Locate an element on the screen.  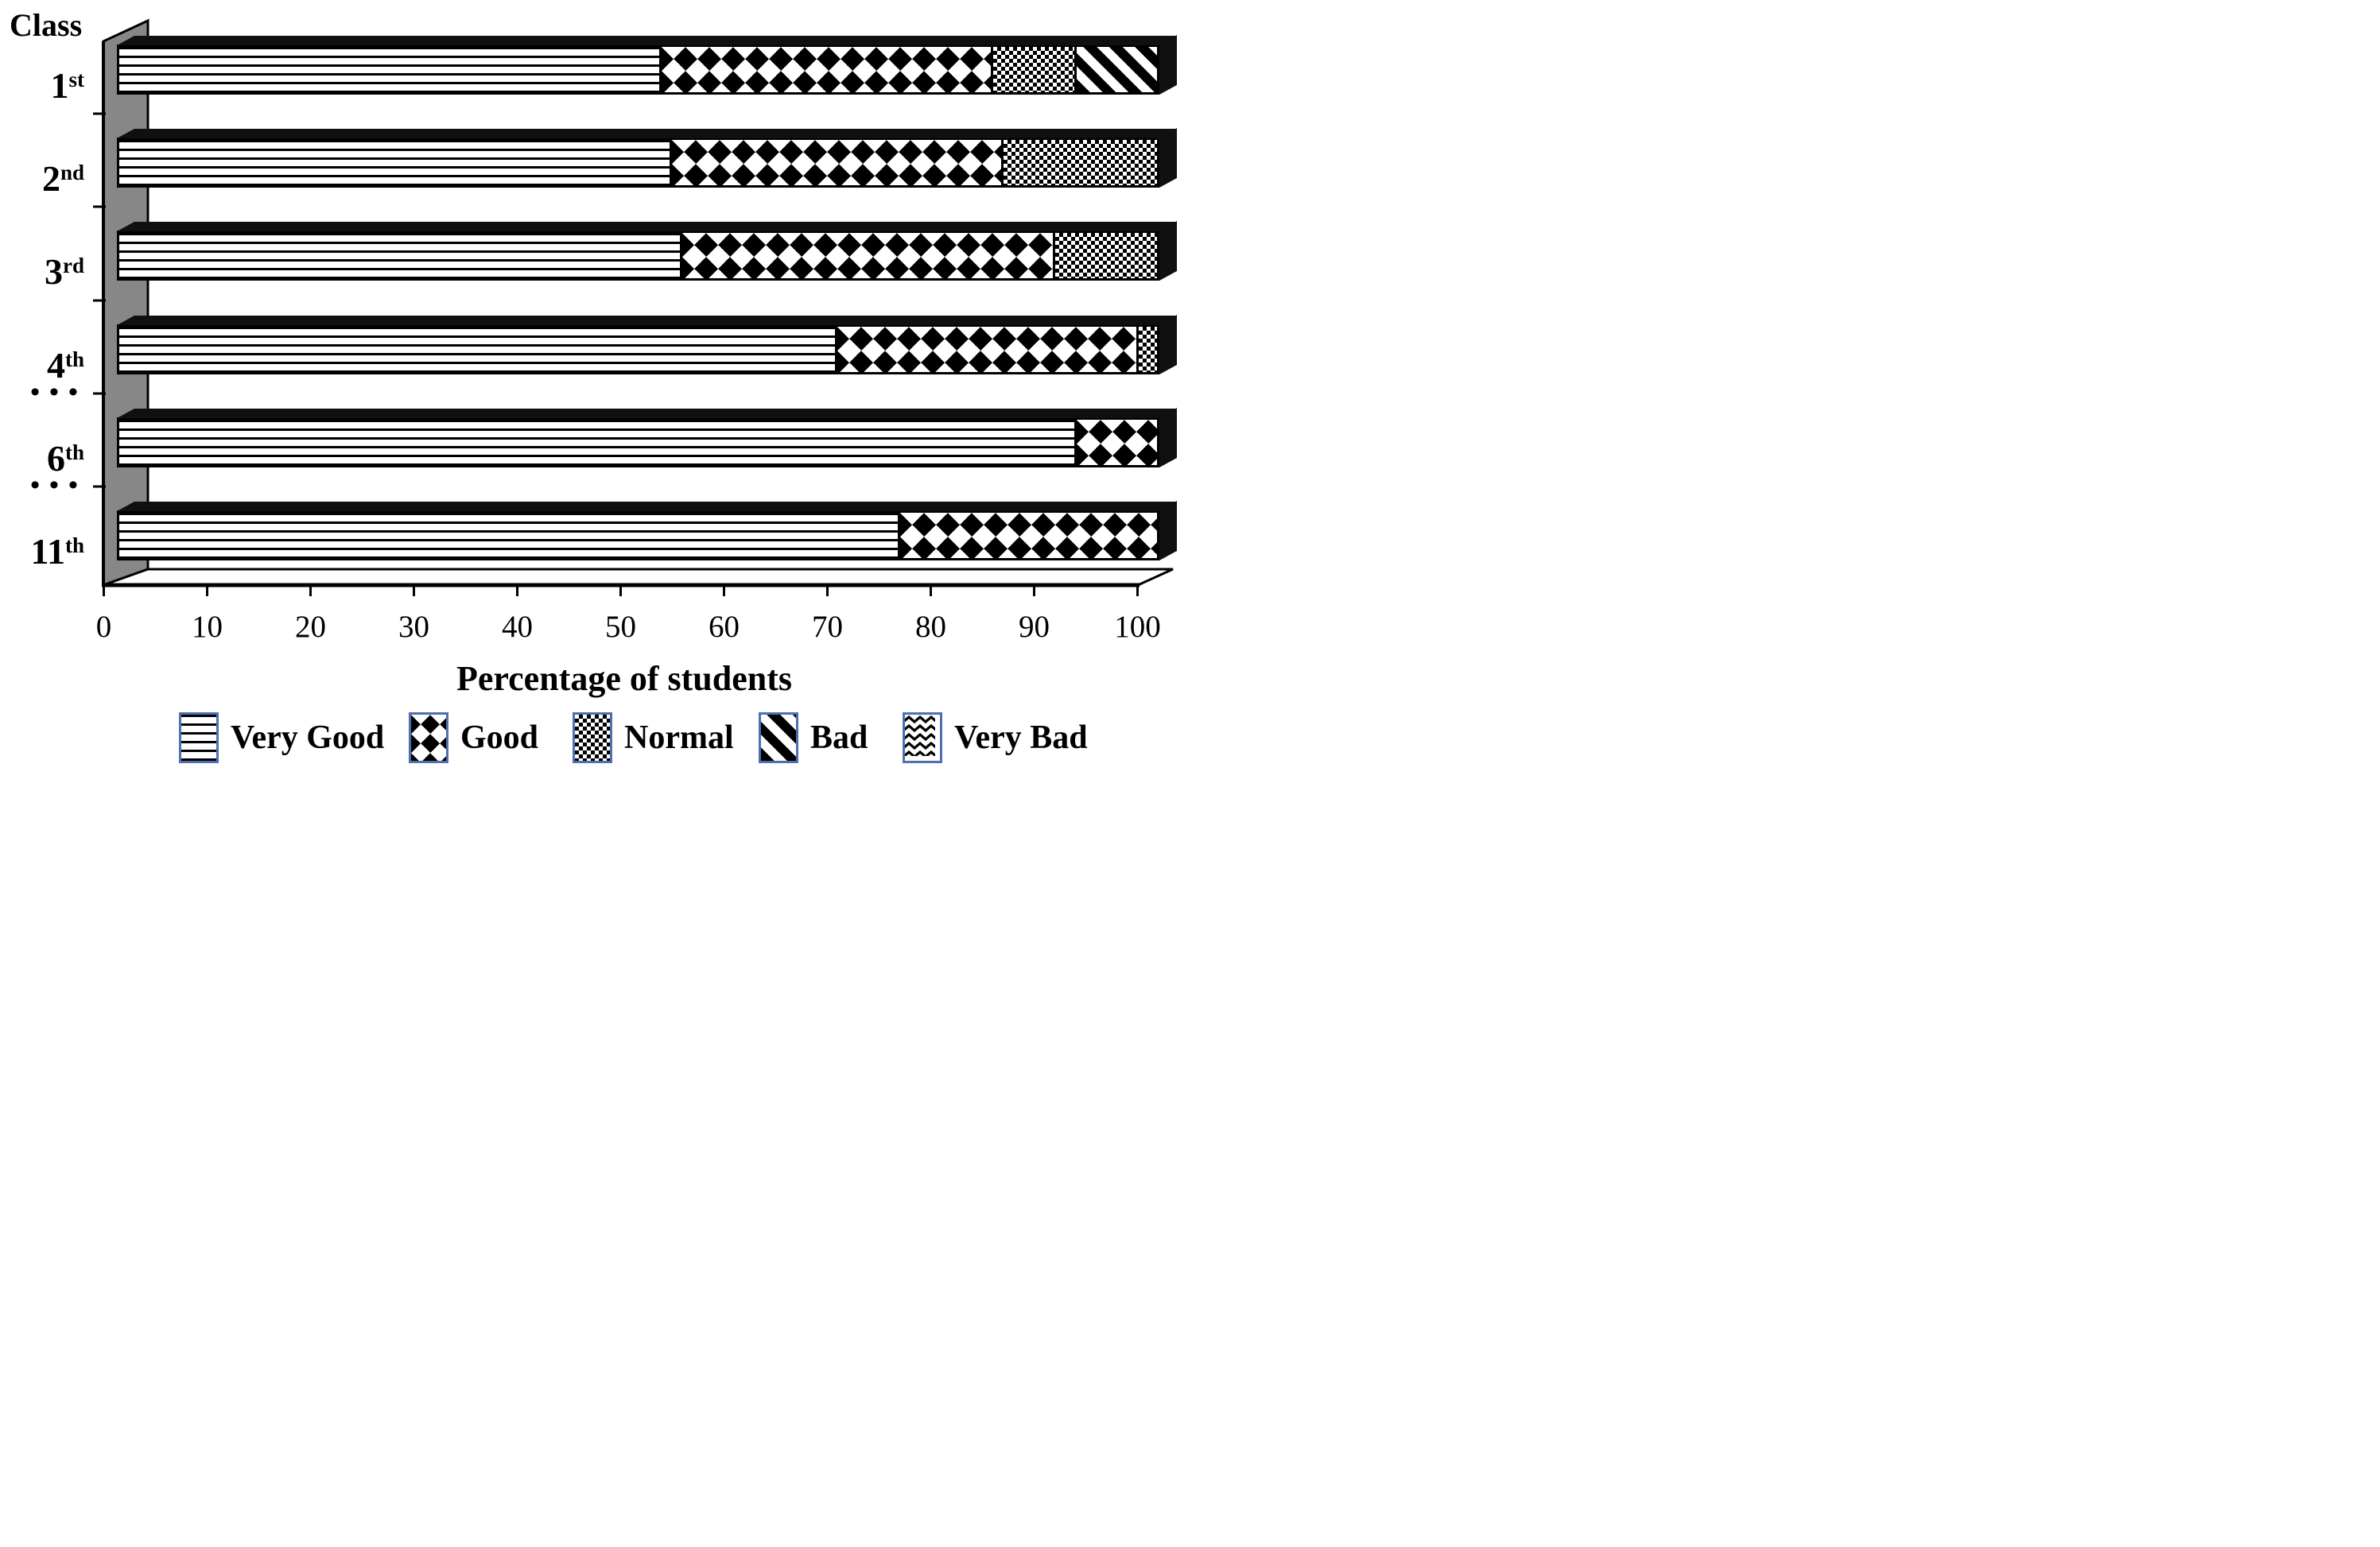
legend-item-normal: Normal is located at coordinates (653, 737).